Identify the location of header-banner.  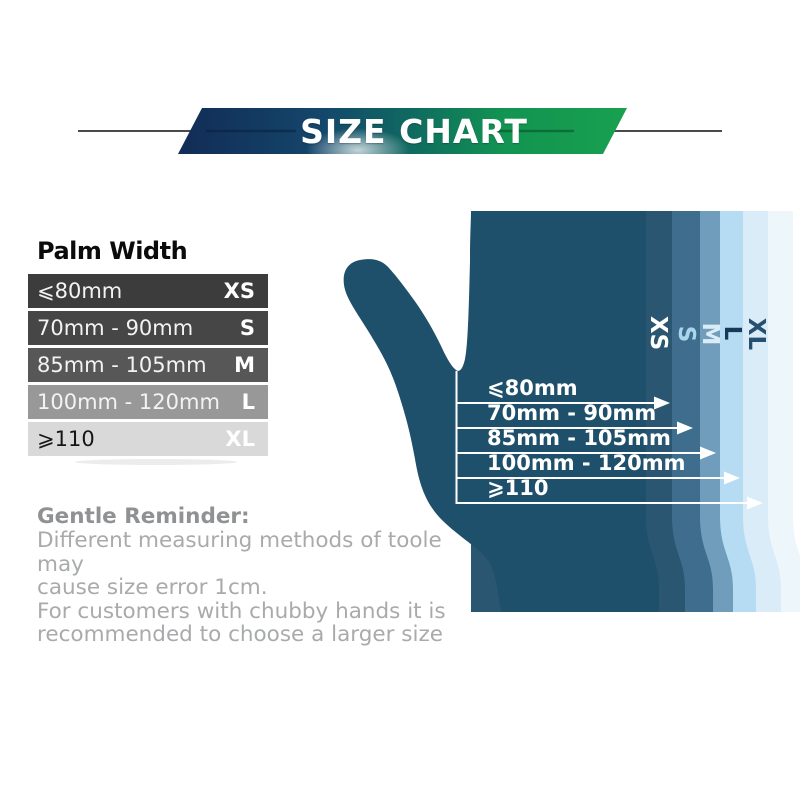
(400, 140).